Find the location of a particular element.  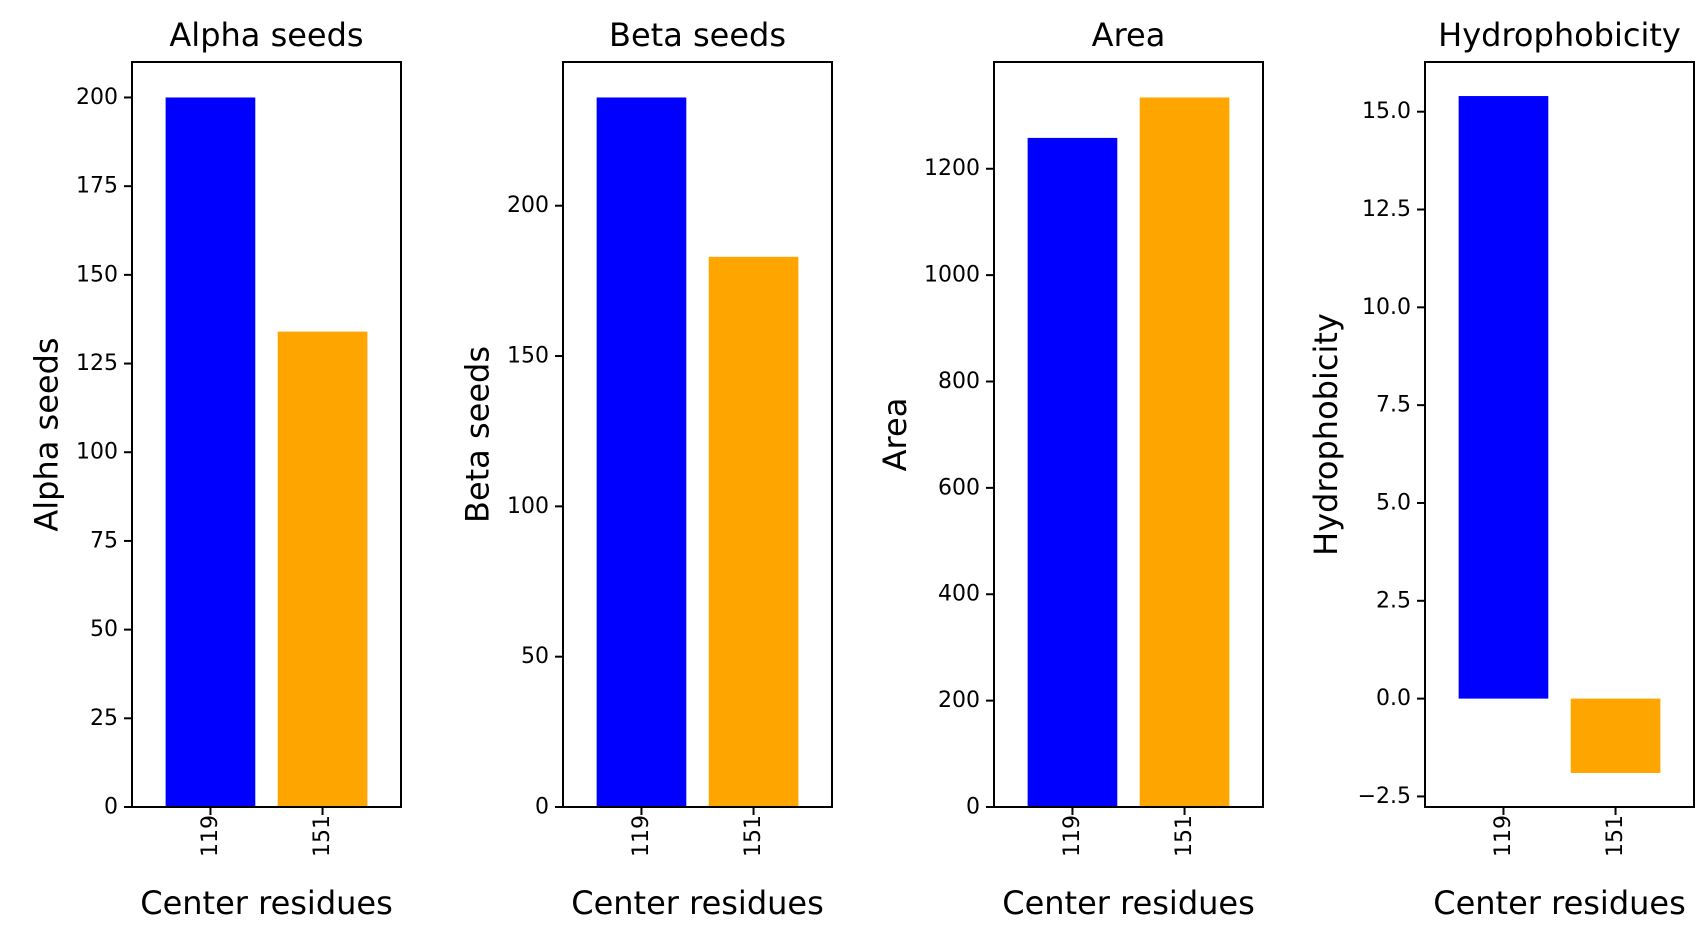

y-tick-label: 7.5 is located at coordinates (1393, 405).